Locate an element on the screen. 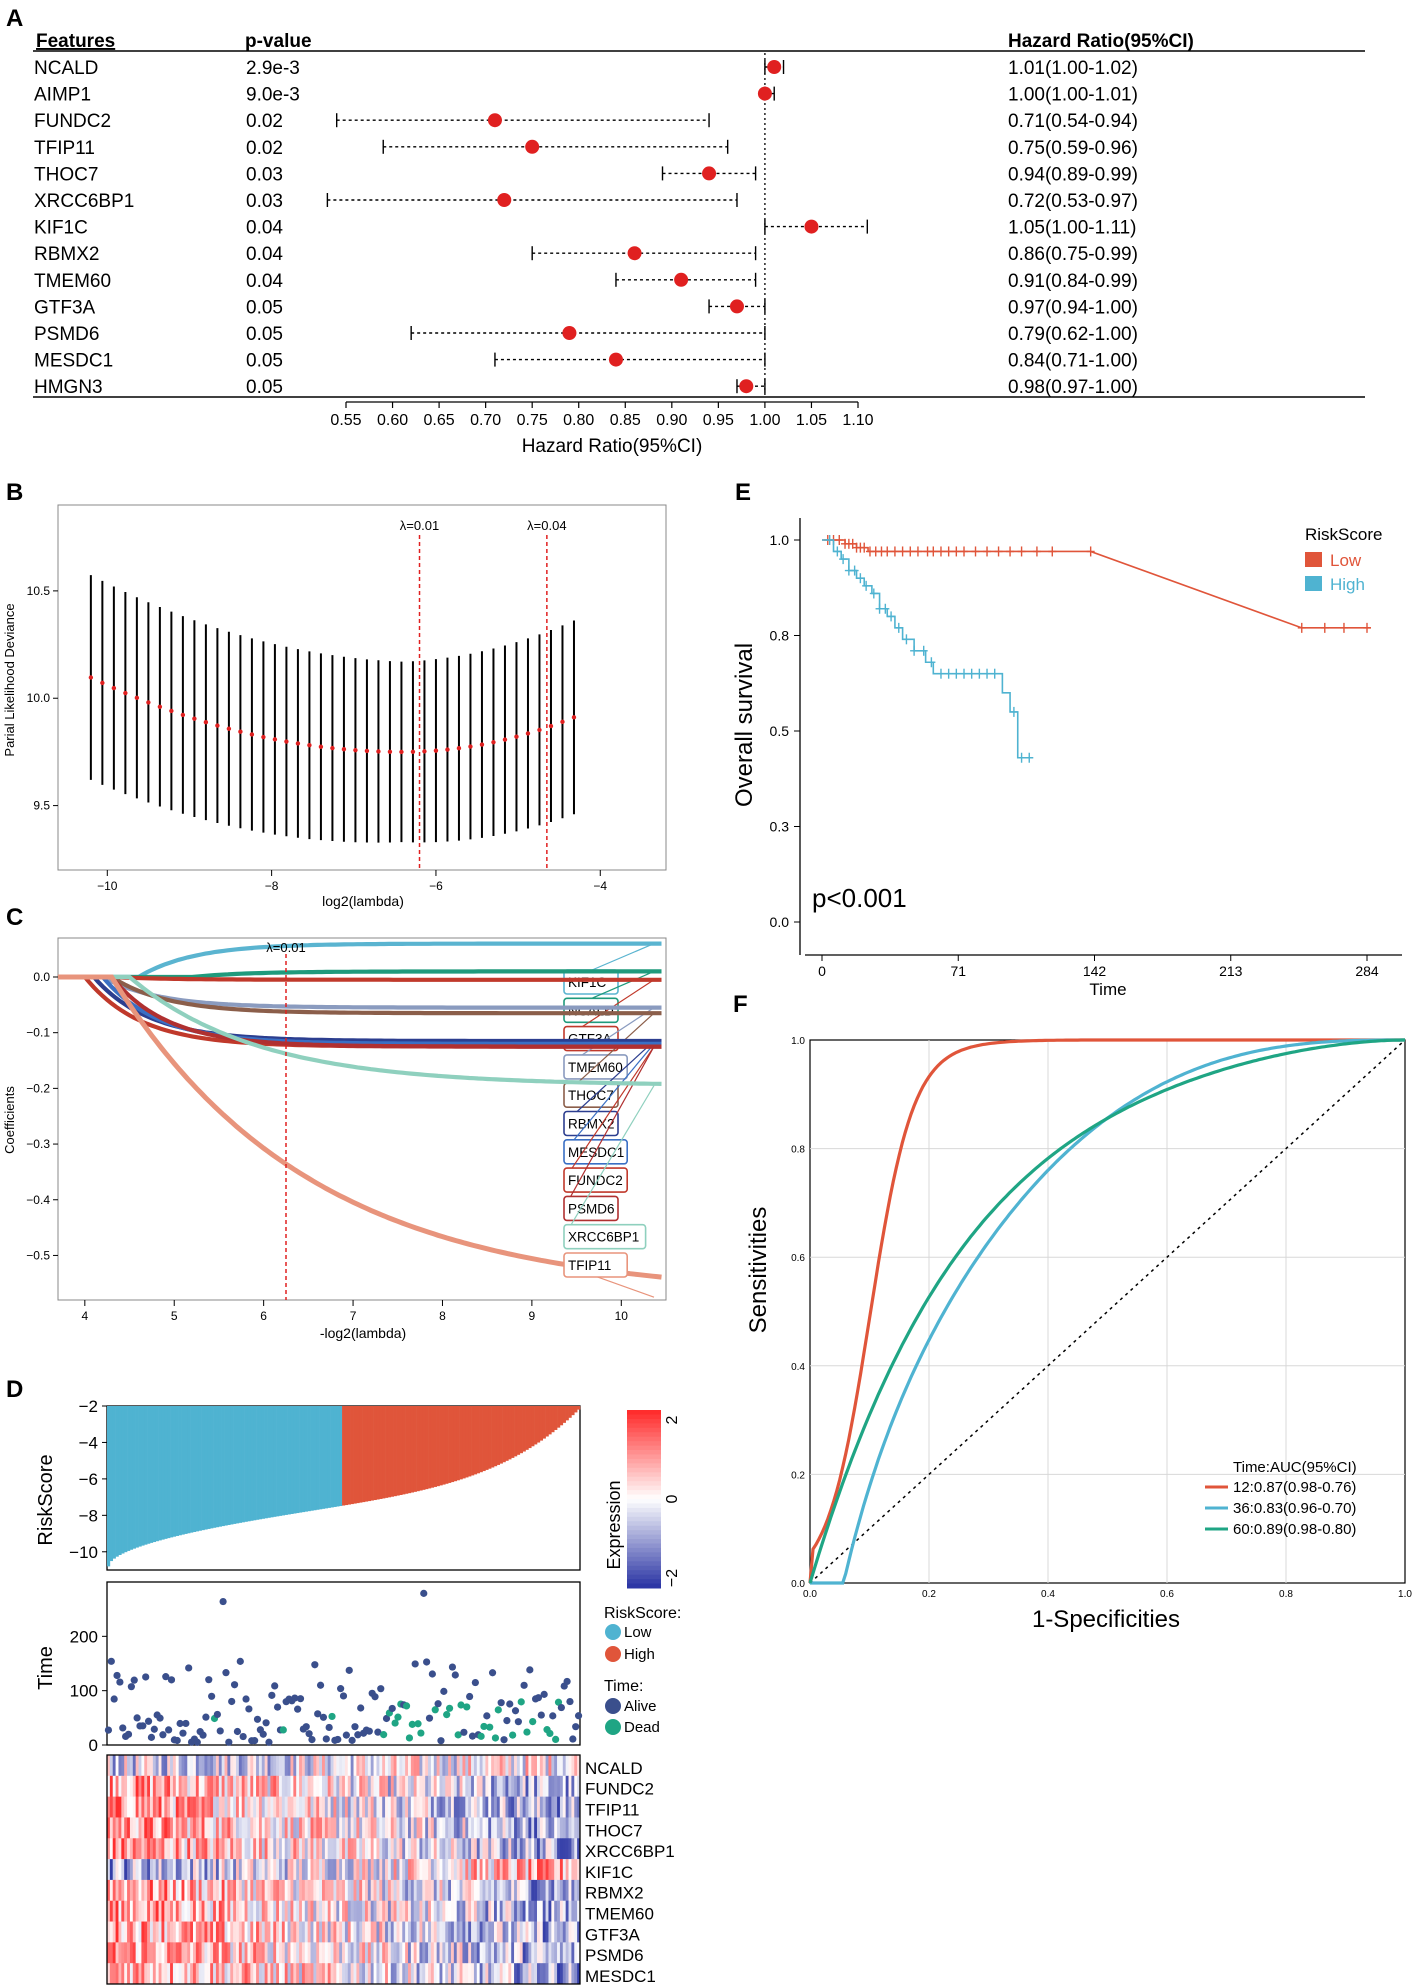  km-xlabel: Time is located at coordinates (1107, 989).